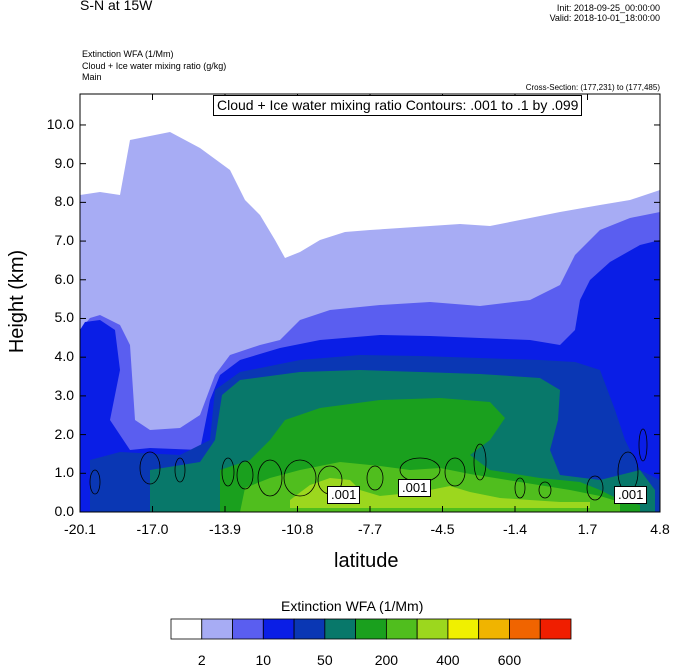  I want to click on y-tick-label: 10.0, so click(60, 123).